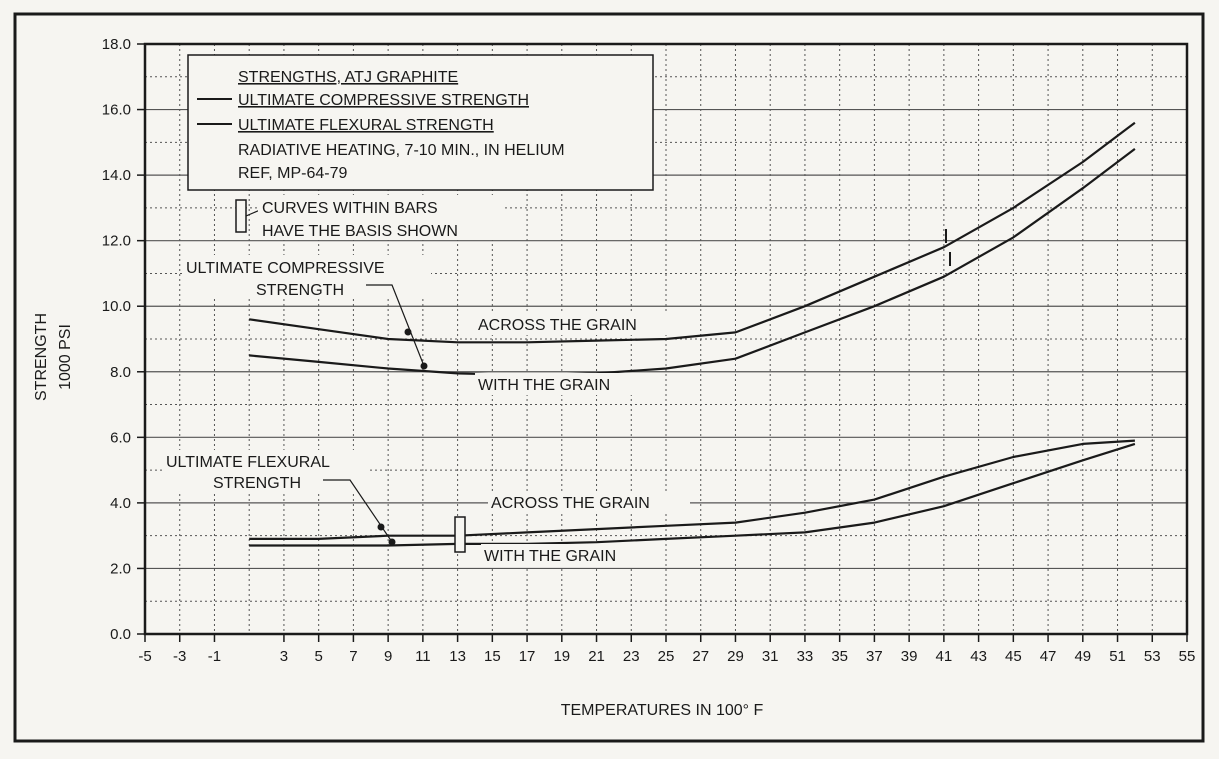  I want to click on label-bg-flexural-across, so click(589, 502).